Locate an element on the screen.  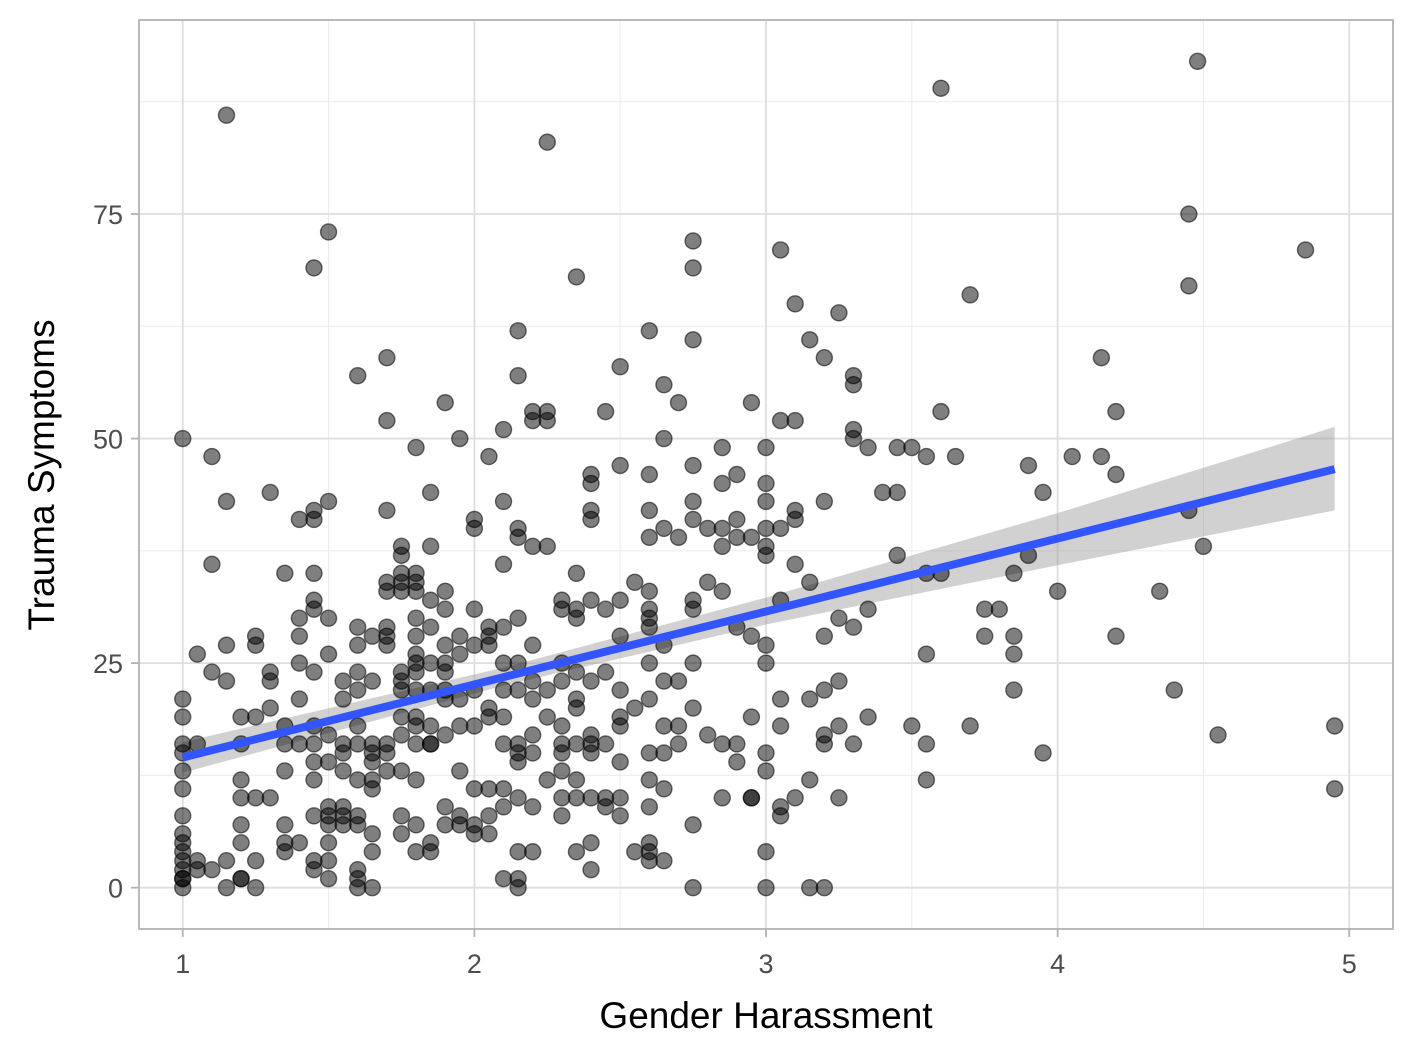
y-tick-label: 0 is located at coordinates (115, 889).